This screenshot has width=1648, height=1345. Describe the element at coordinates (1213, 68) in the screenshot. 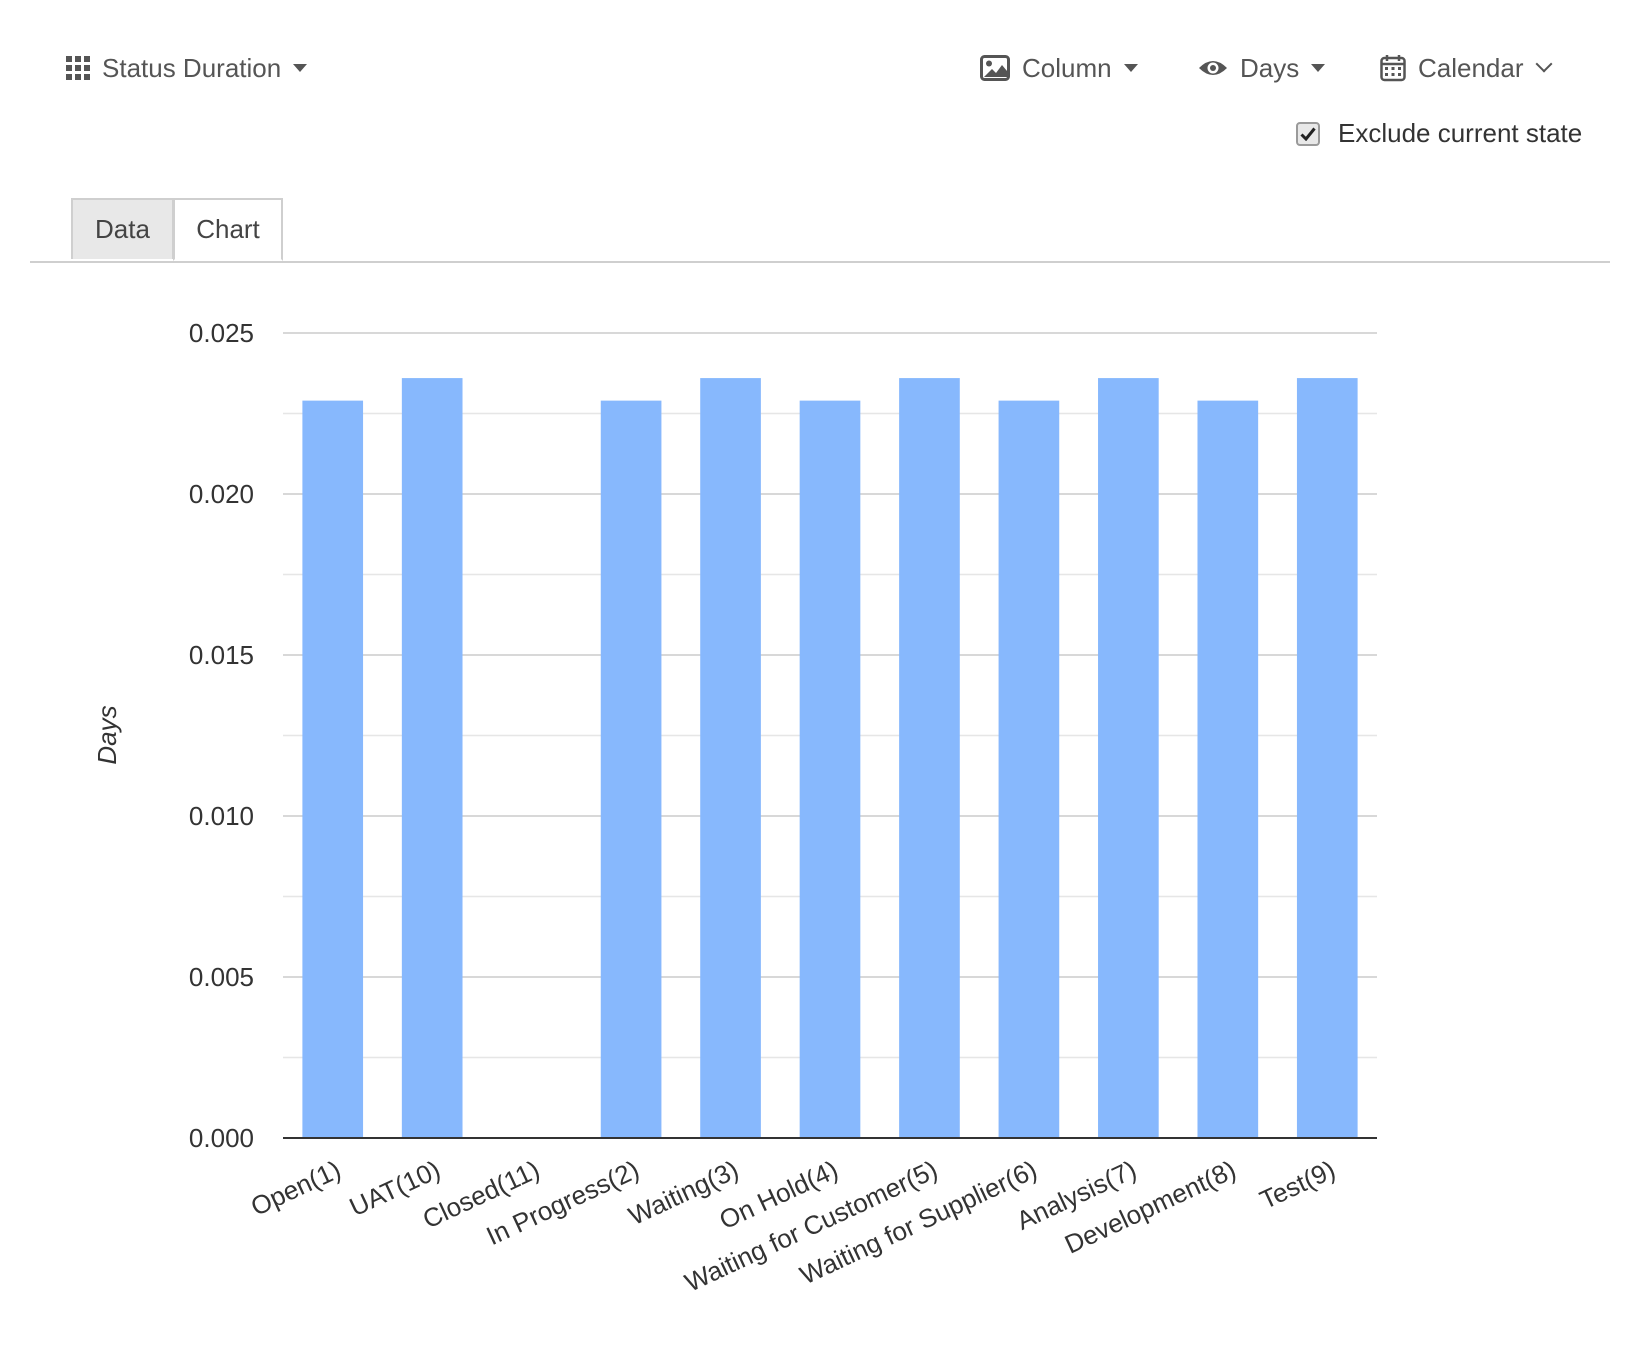

I see `eye-icon` at that location.